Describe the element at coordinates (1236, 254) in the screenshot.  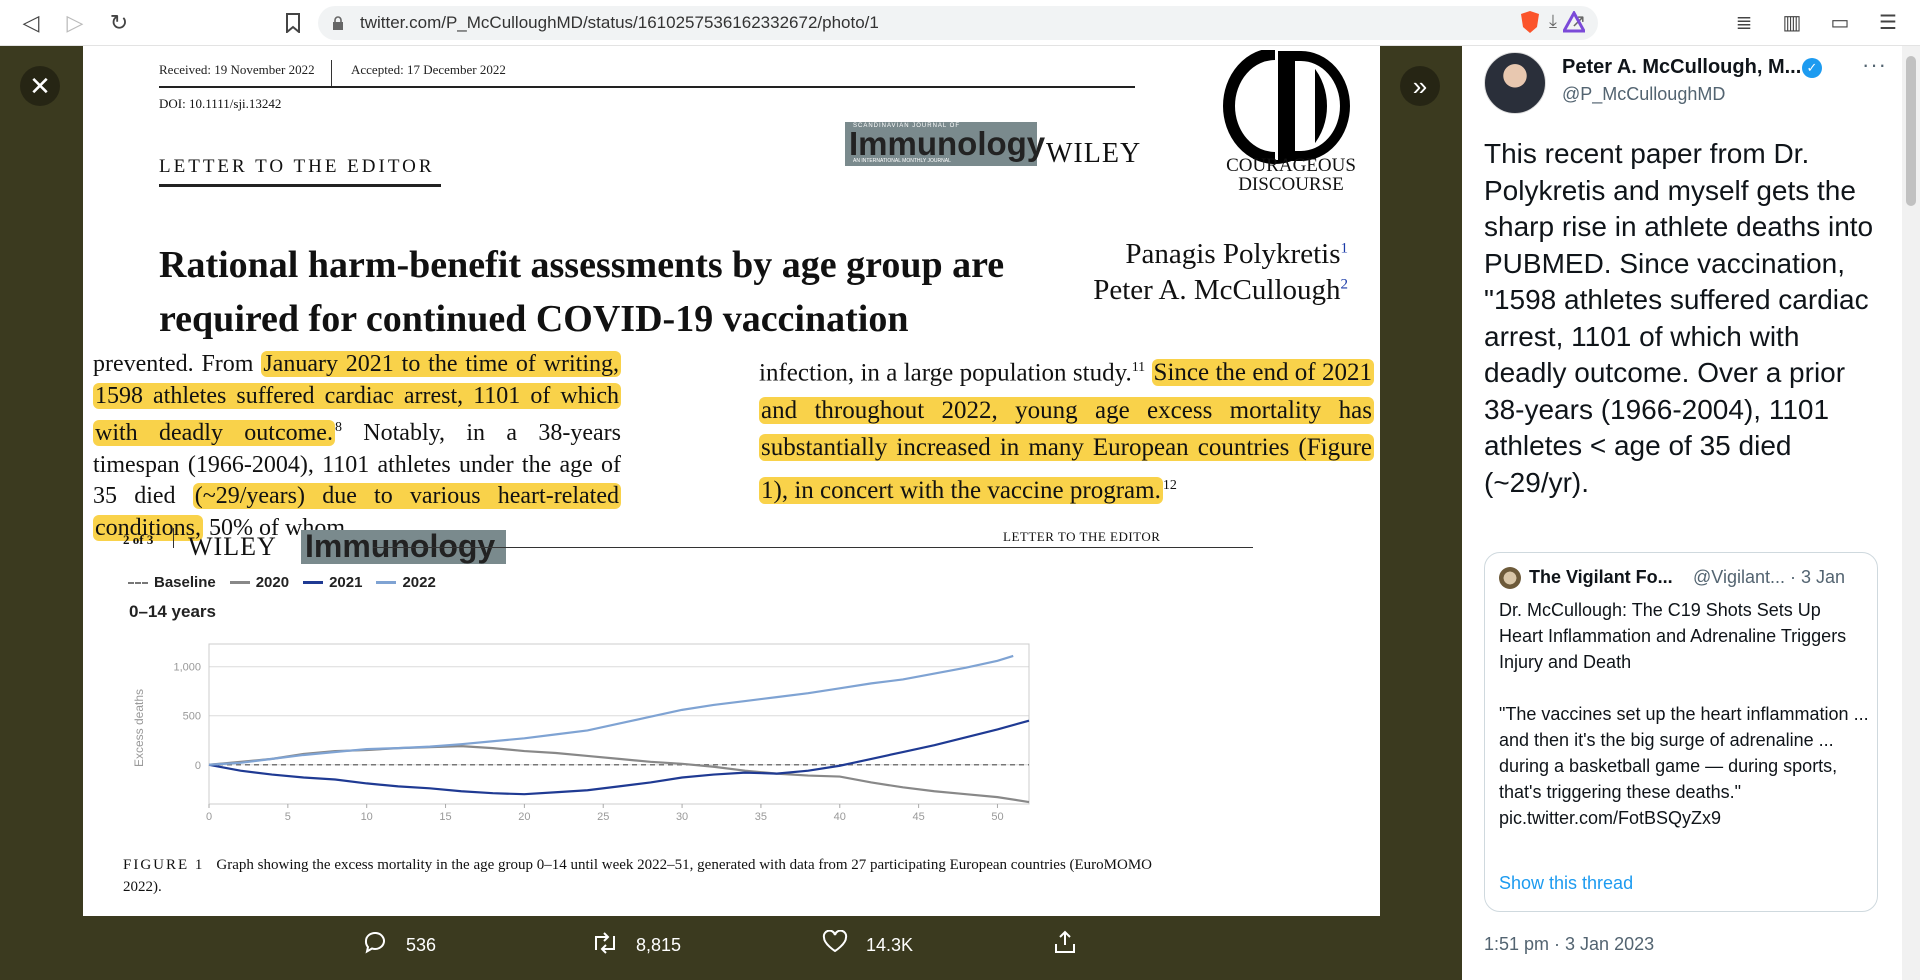
I see `author-1: Panagis Polykretis1` at that location.